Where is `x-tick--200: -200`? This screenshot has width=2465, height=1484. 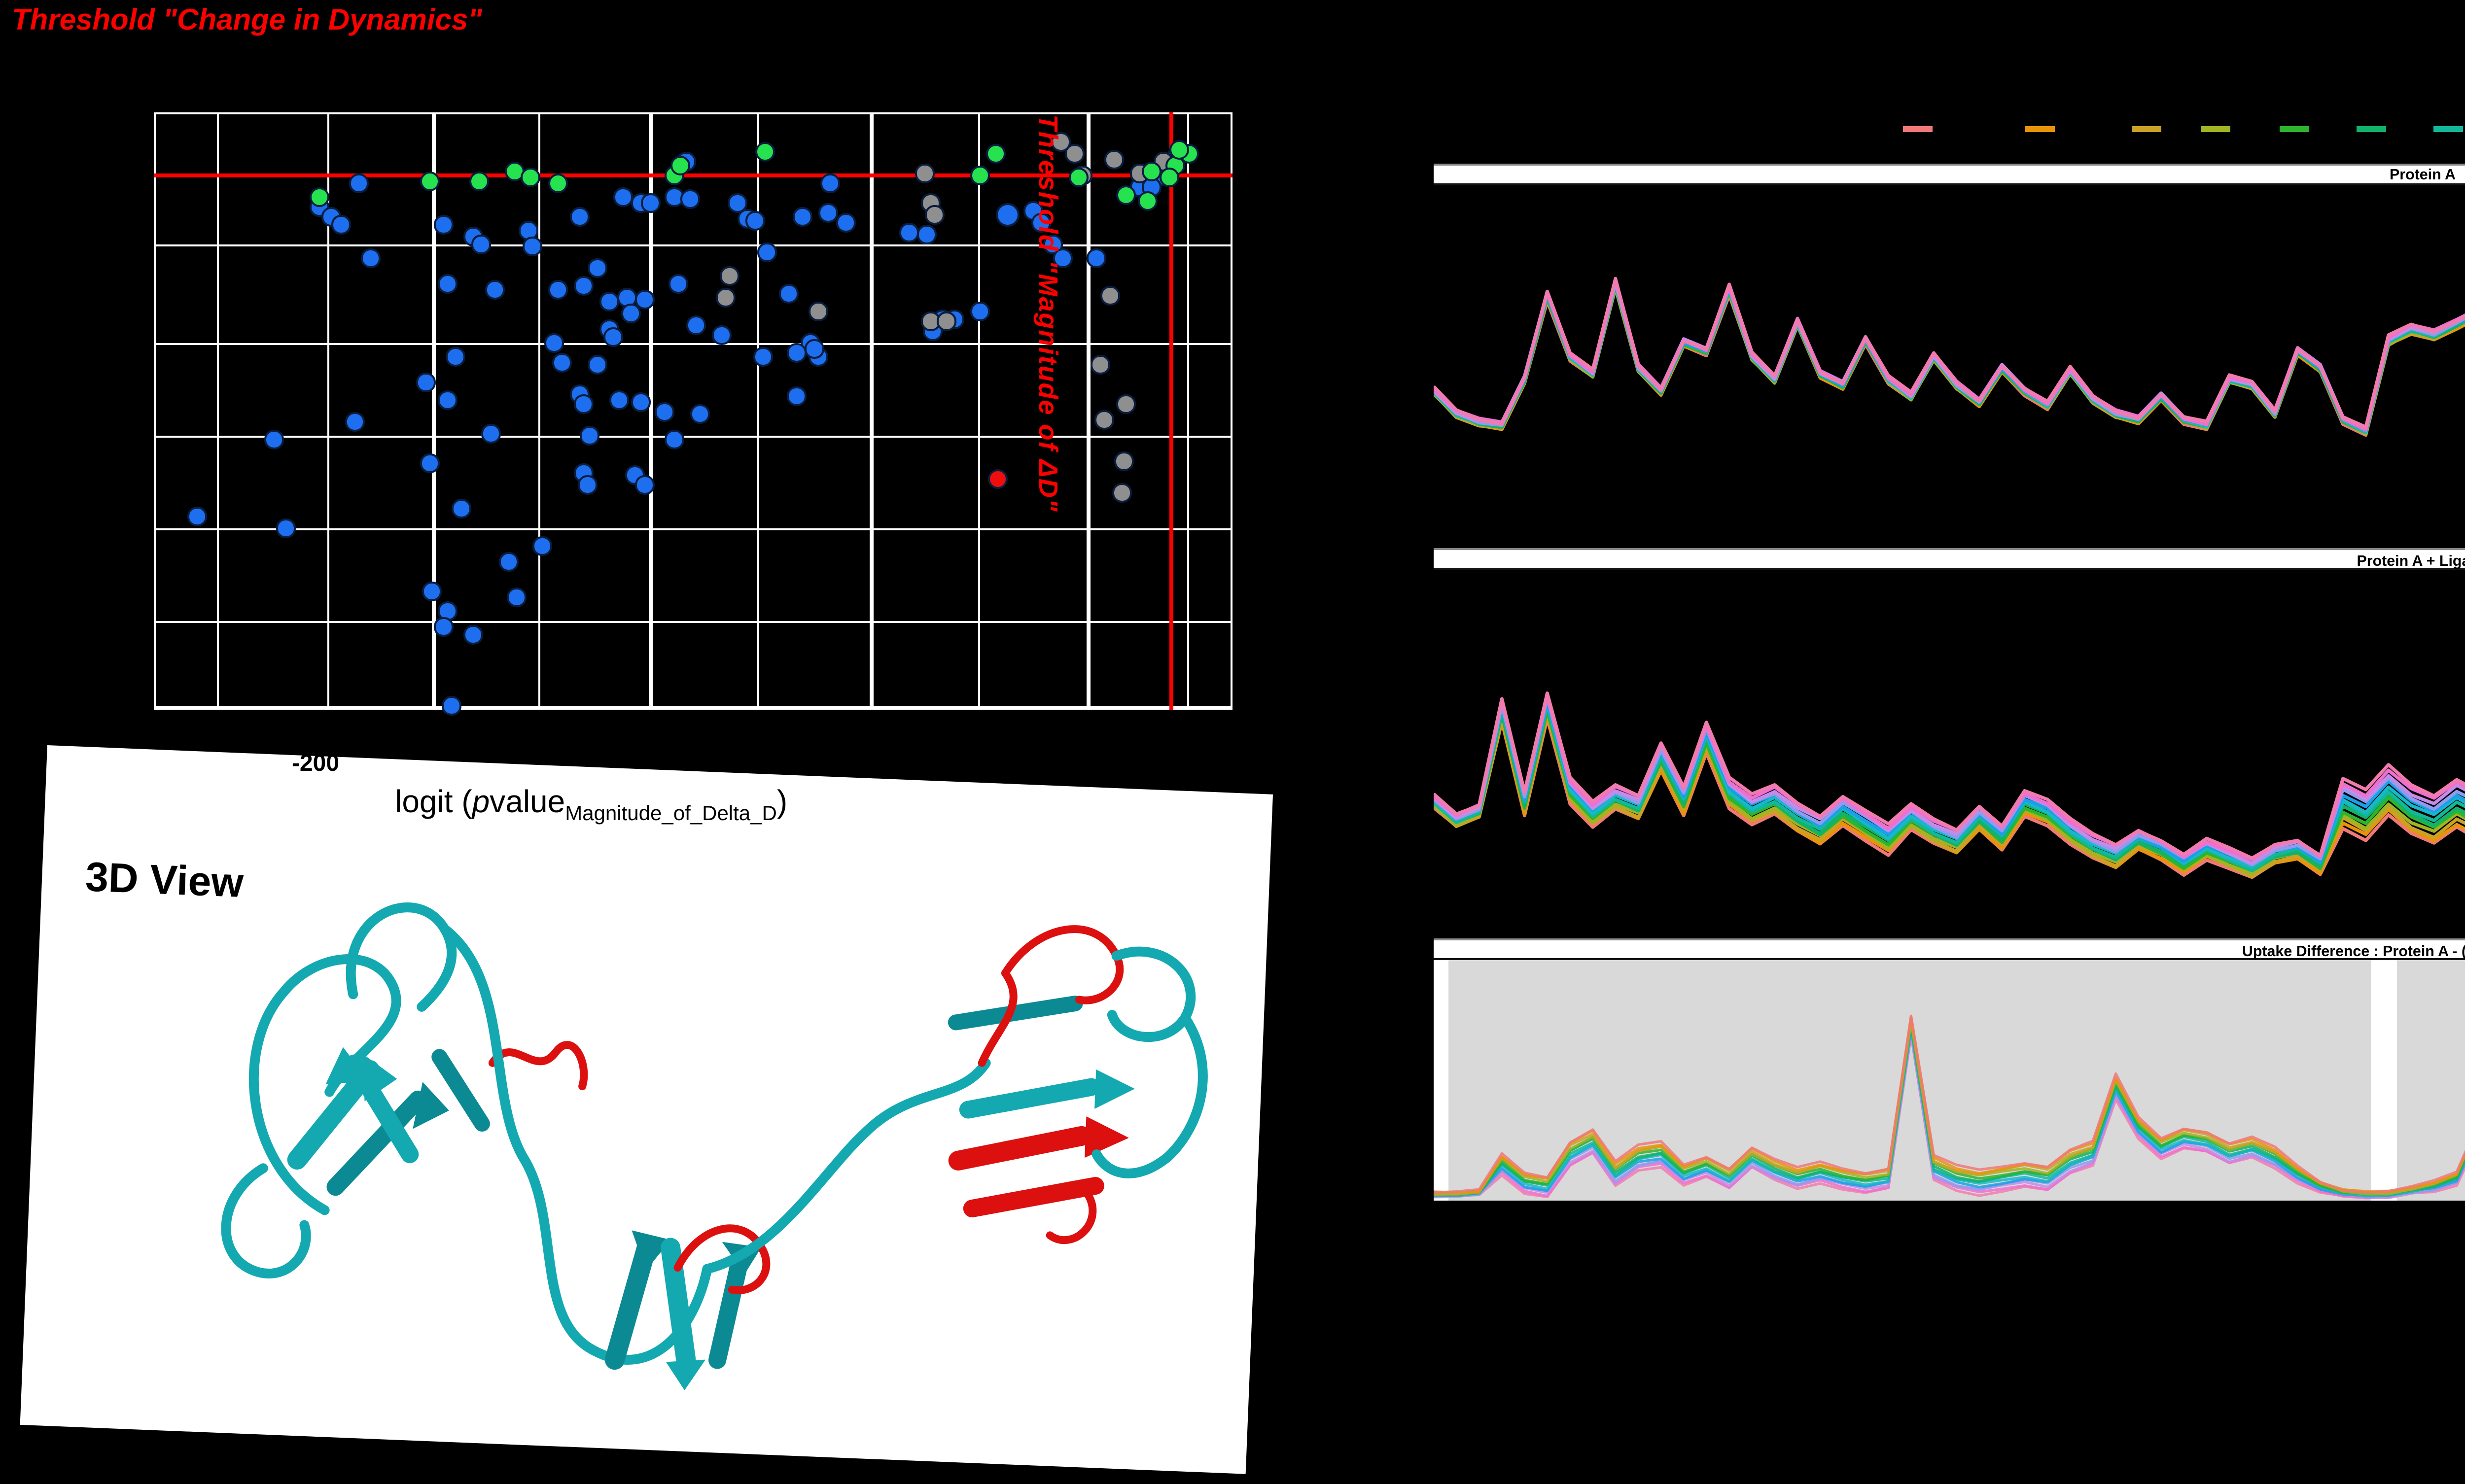 x-tick--200: -200 is located at coordinates (315, 763).